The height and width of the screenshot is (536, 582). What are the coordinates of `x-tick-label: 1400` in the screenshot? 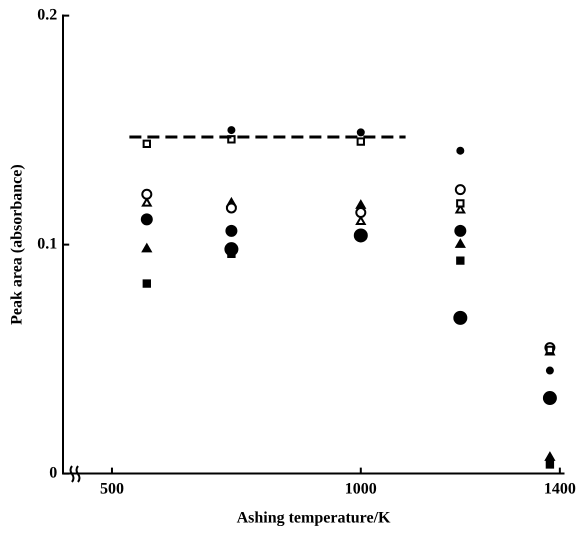 It's located at (560, 489).